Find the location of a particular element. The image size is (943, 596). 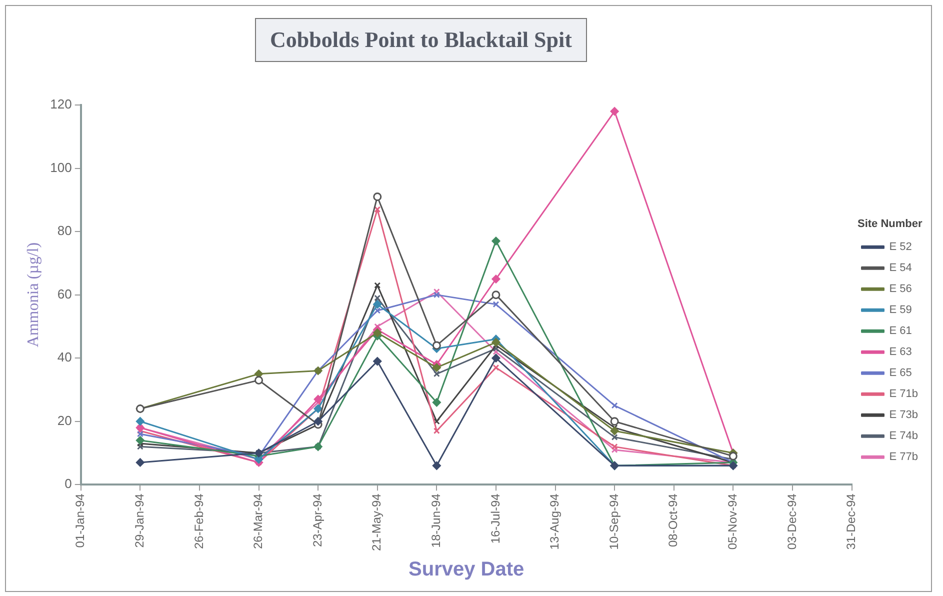

legend-label: E 63 is located at coordinates (900, 352).